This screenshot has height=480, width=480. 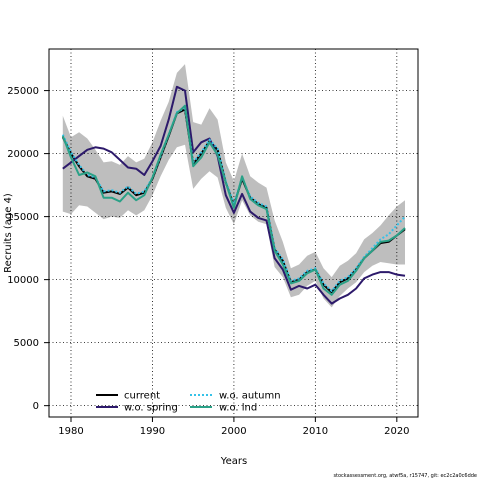 What do you see at coordinates (151, 408) in the screenshot?
I see `legend-label-w-o-spring: w.o. spring` at bounding box center [151, 408].